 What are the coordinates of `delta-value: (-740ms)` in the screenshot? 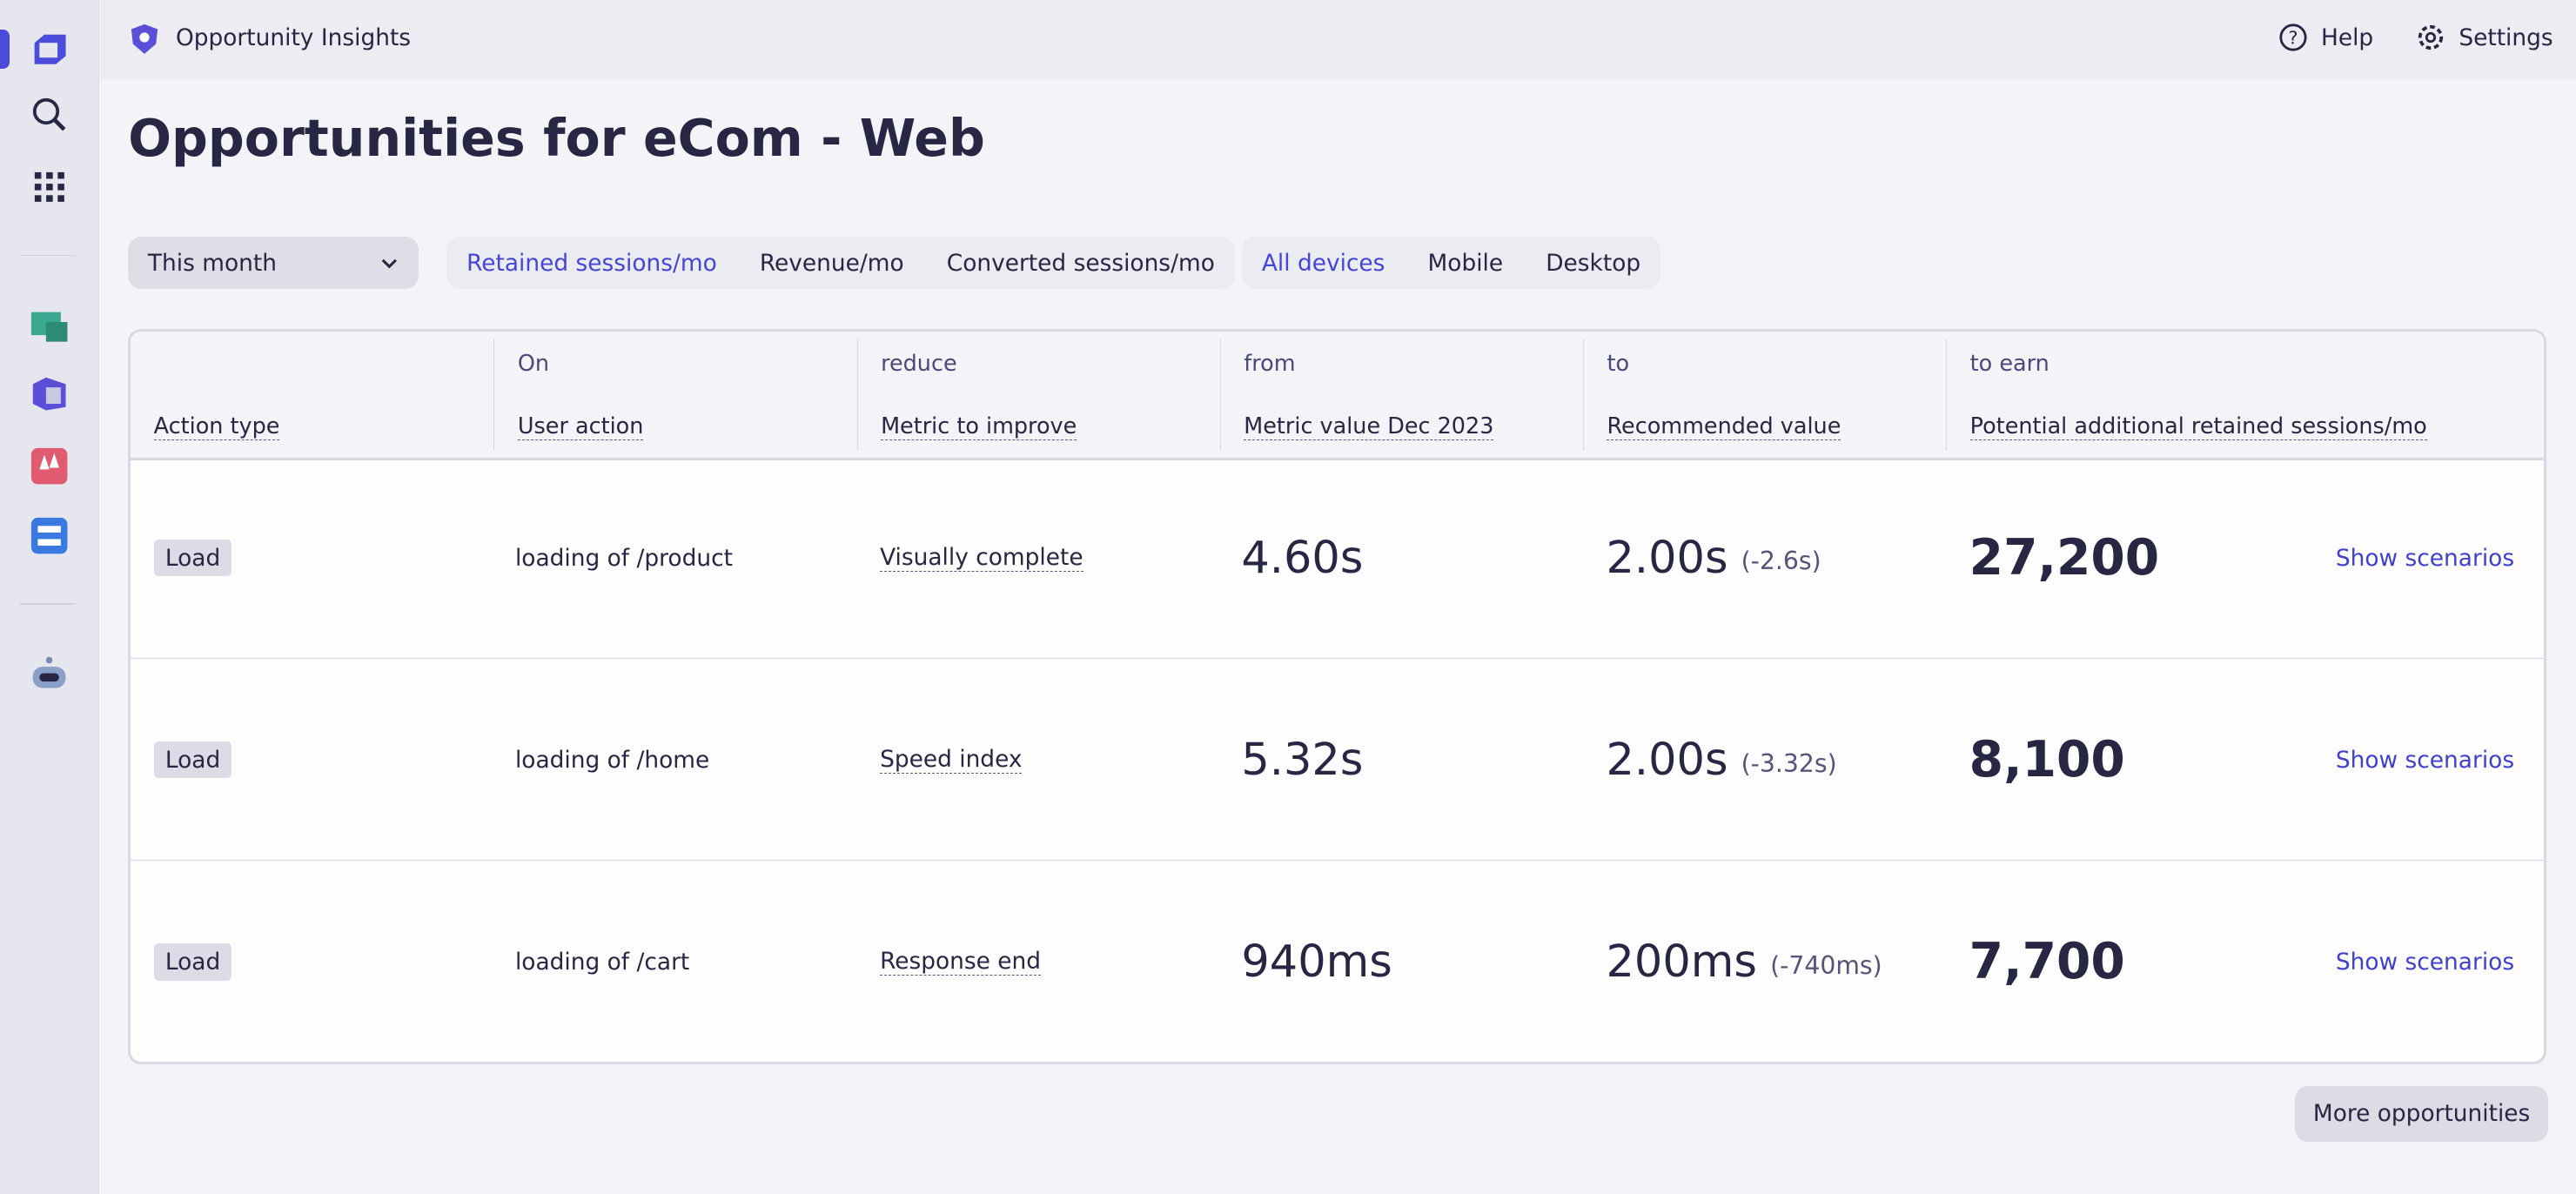 It's located at (1826, 965).